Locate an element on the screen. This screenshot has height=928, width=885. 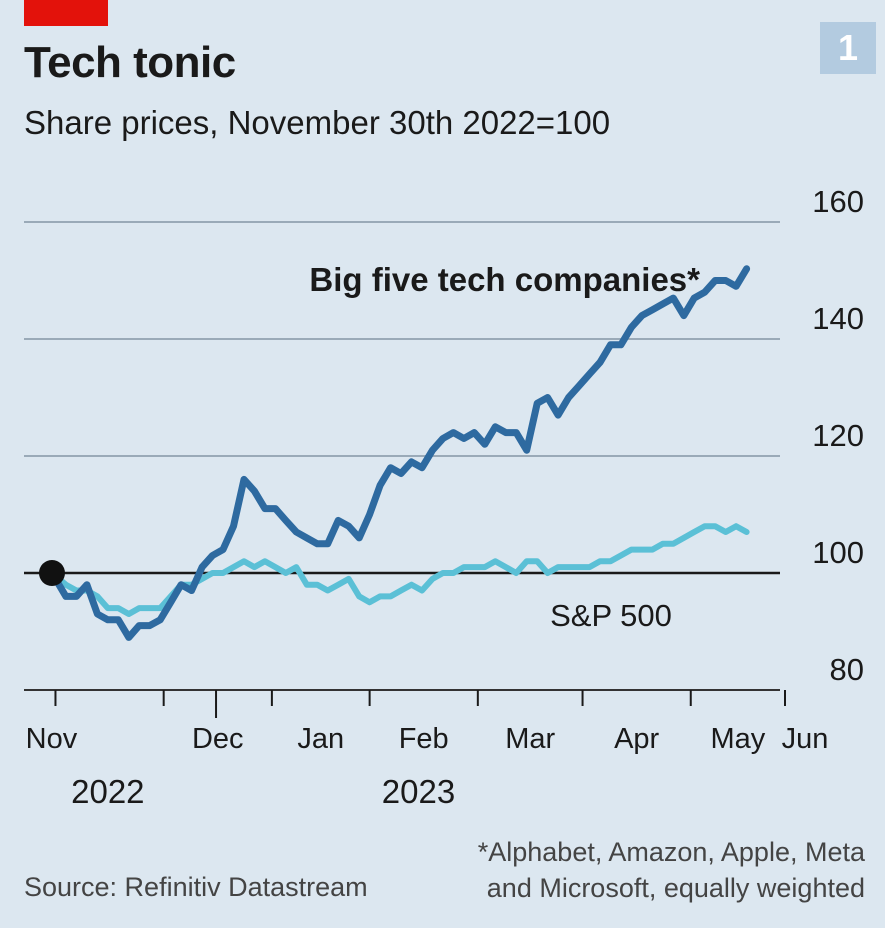
series-label-sp500: S&P 500 is located at coordinates (611, 615).